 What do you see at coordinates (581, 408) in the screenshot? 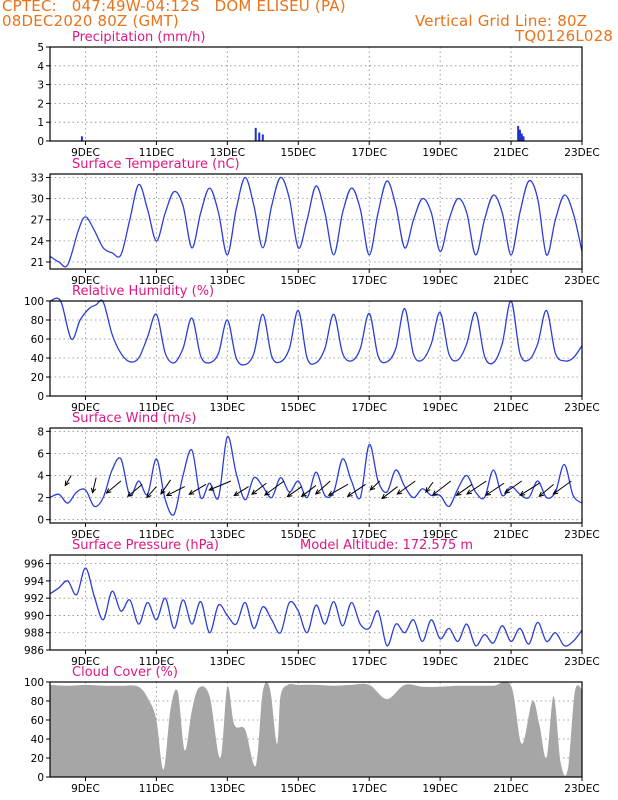
I see `humidity-xtick-label: 23DEC` at bounding box center [581, 408].